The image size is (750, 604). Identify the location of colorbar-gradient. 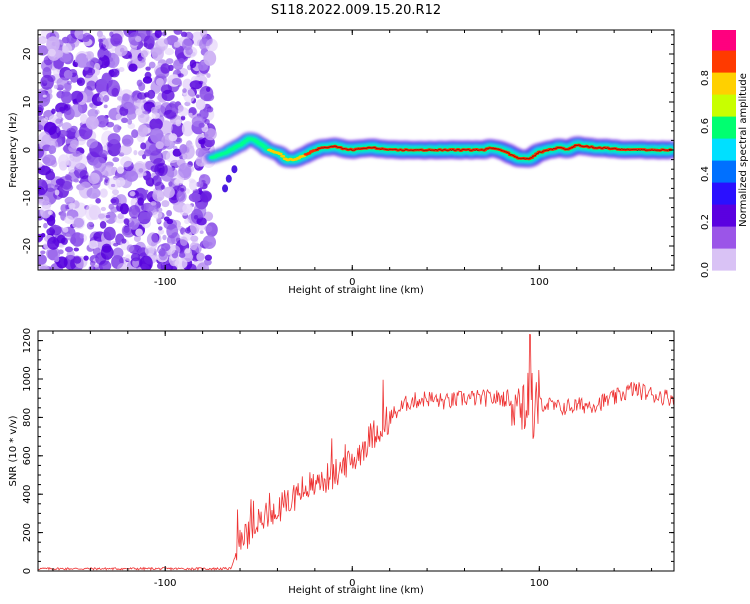
(724, 150).